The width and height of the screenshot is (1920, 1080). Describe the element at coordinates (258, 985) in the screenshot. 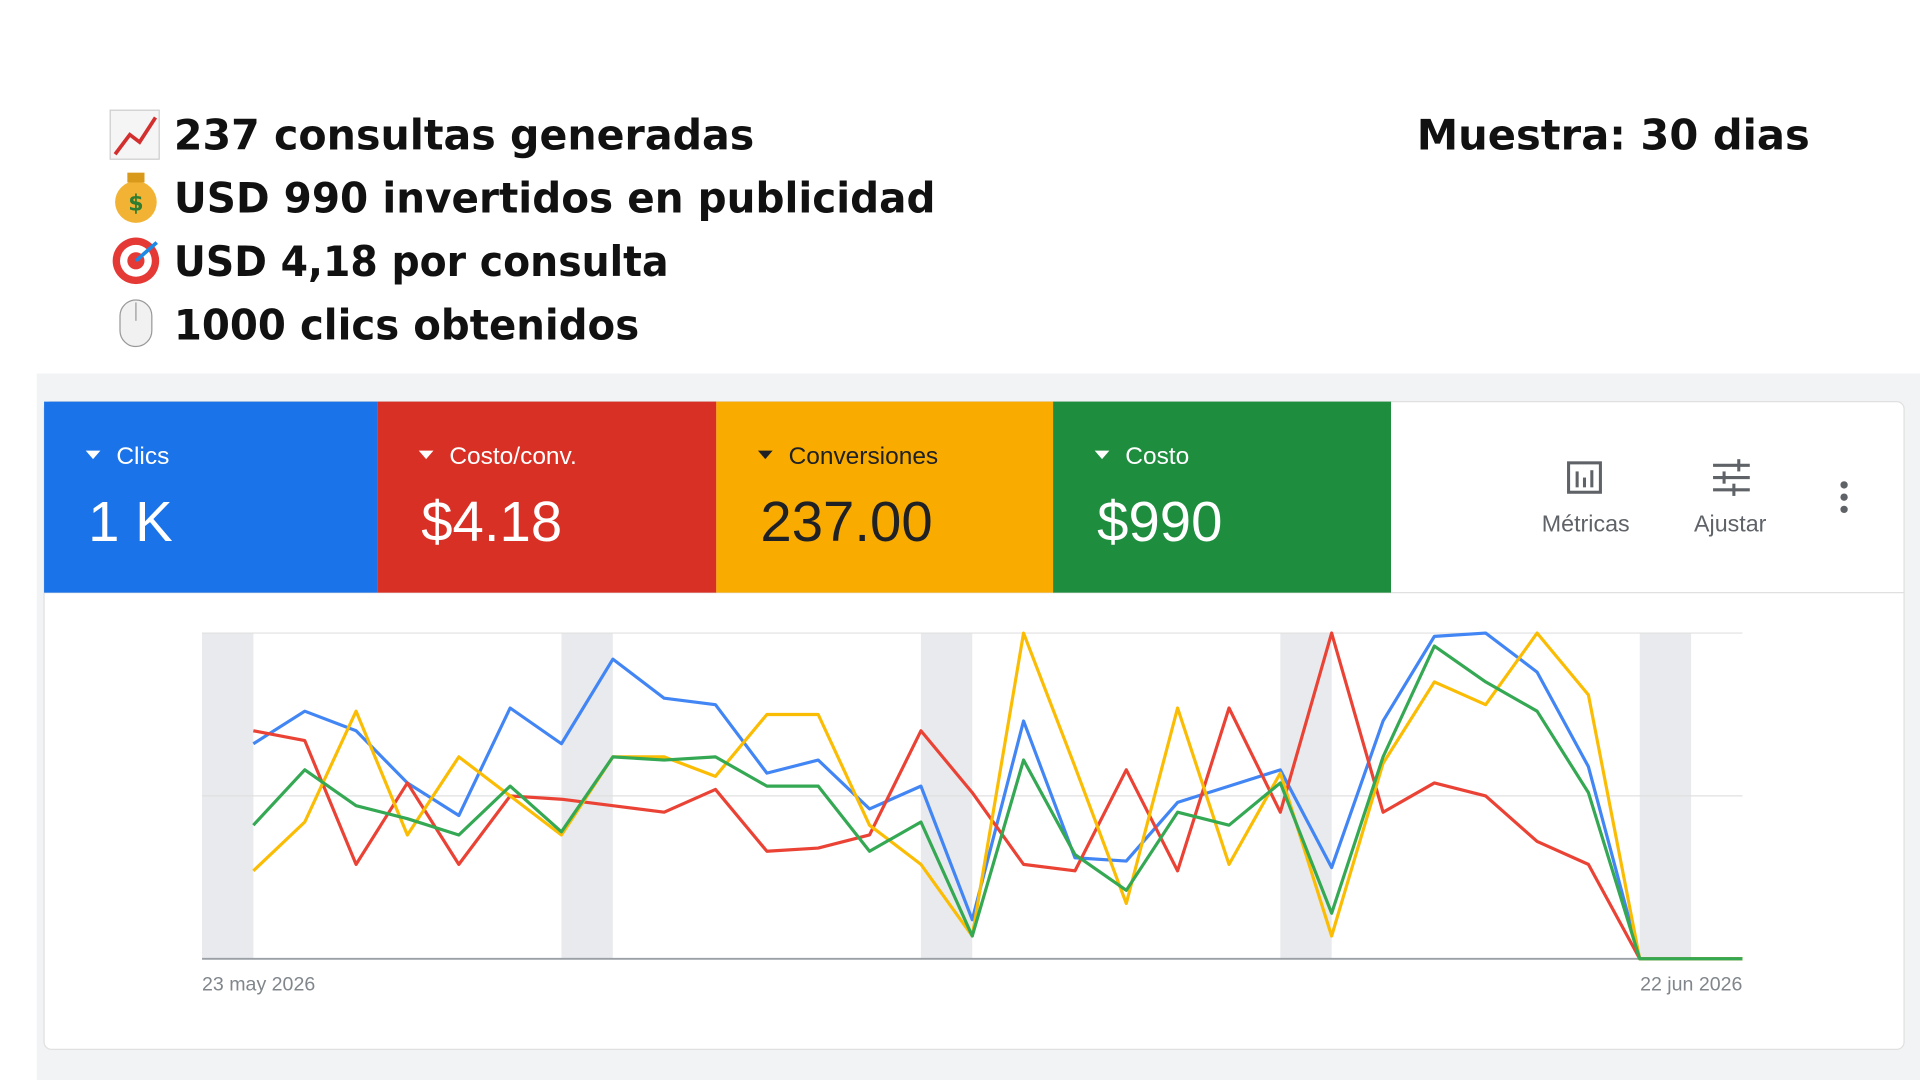

I see `x-tick-label: 23 may 2026` at that location.